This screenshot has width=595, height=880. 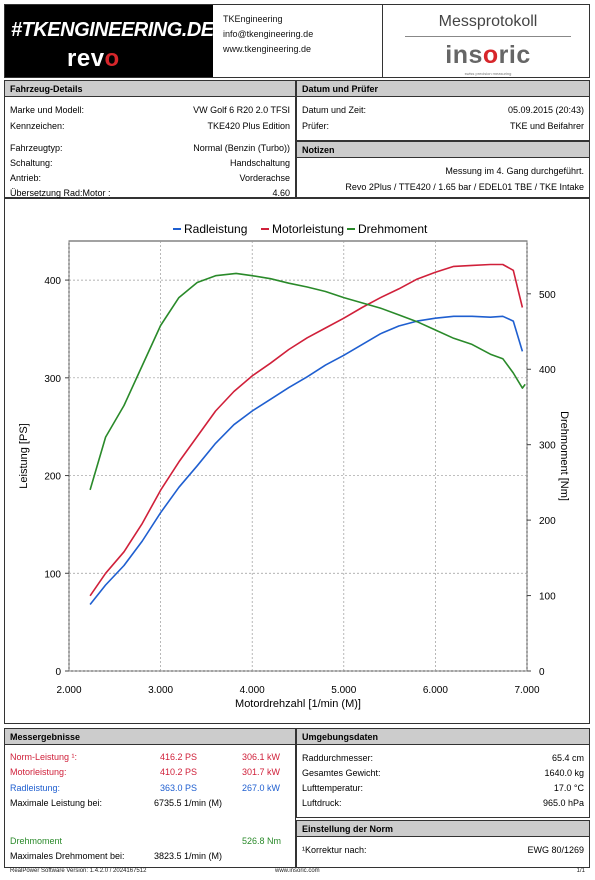 I want to click on x-tick-label: 3.000, so click(x=160, y=690).